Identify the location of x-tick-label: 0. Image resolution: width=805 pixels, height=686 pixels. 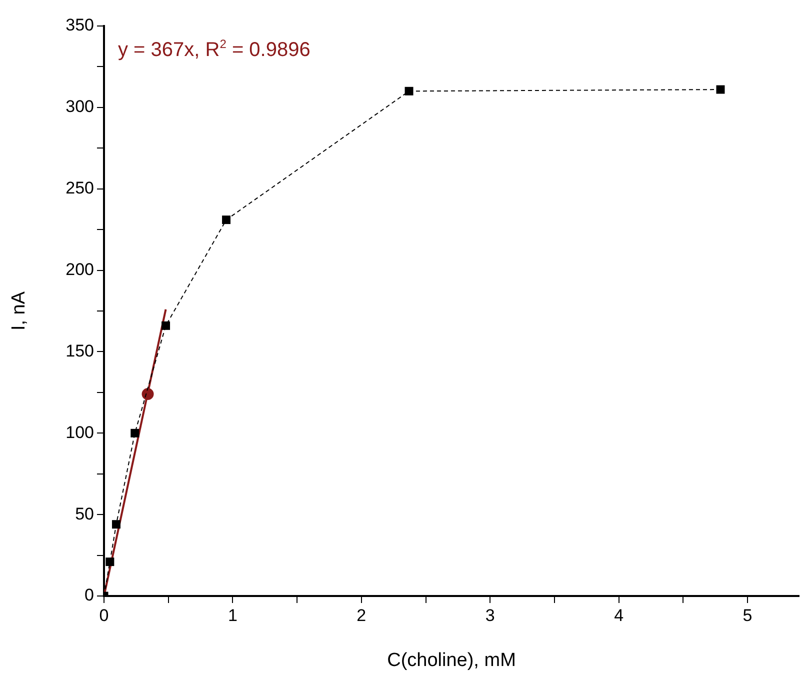
(104, 615).